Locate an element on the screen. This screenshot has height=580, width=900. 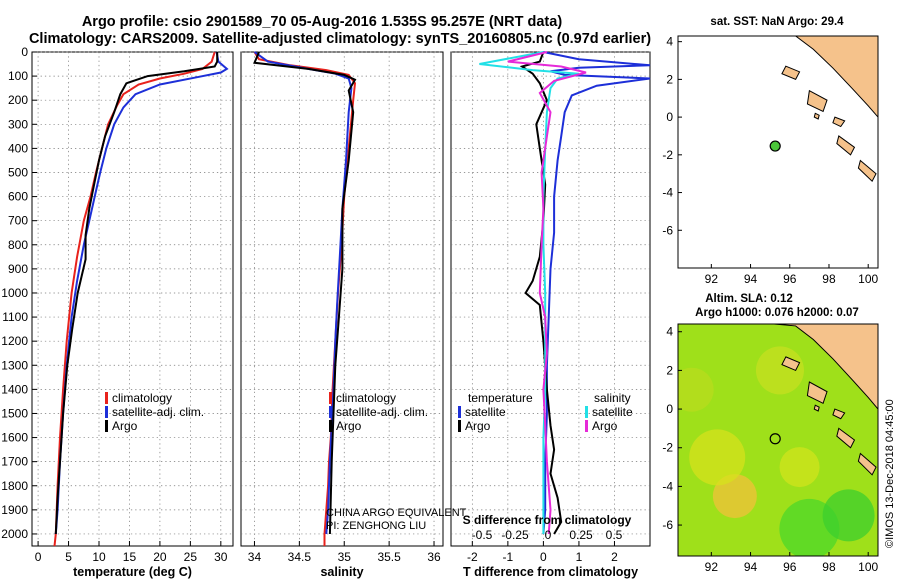
y-tick-label: 1300 is located at coordinates (14, 365).